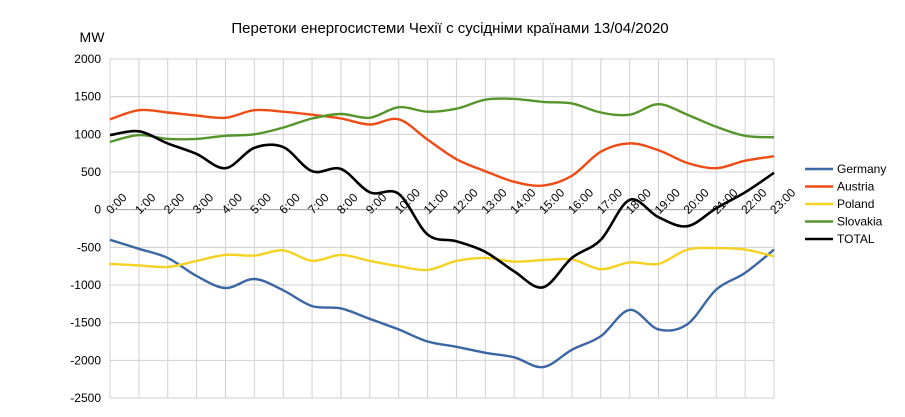 The image size is (905, 417). What do you see at coordinates (856, 187) in the screenshot?
I see `legend-label-austria: Austria` at bounding box center [856, 187].